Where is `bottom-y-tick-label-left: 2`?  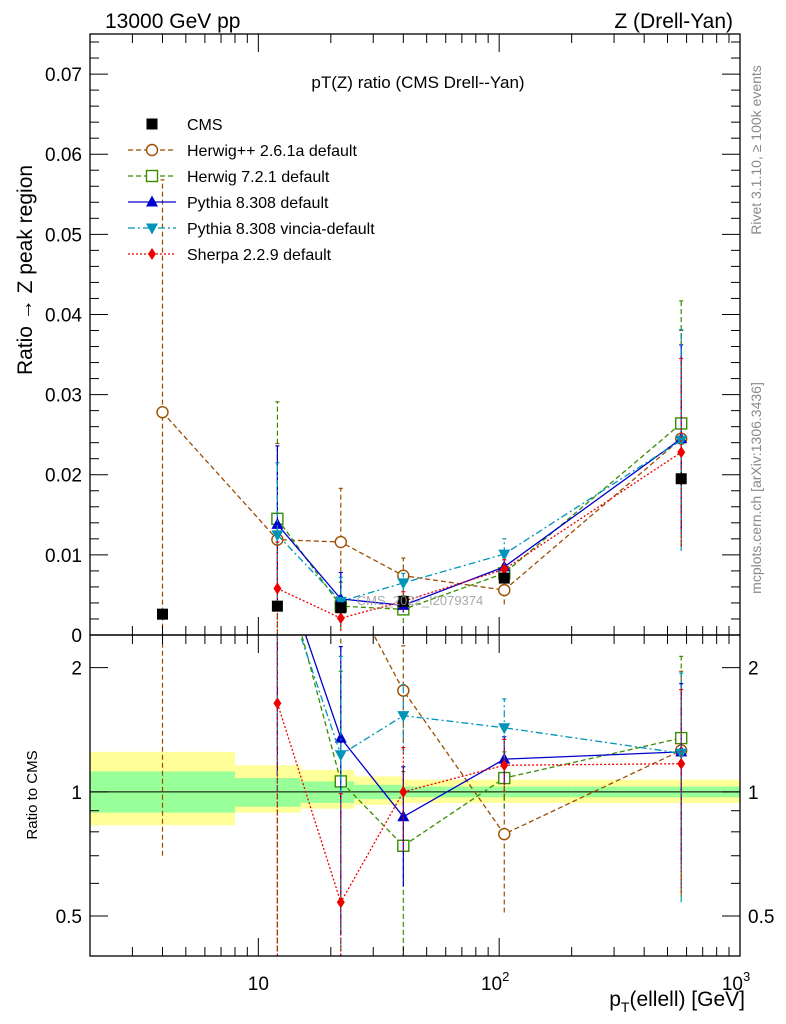
bottom-y-tick-label-left: 2 is located at coordinates (76, 669).